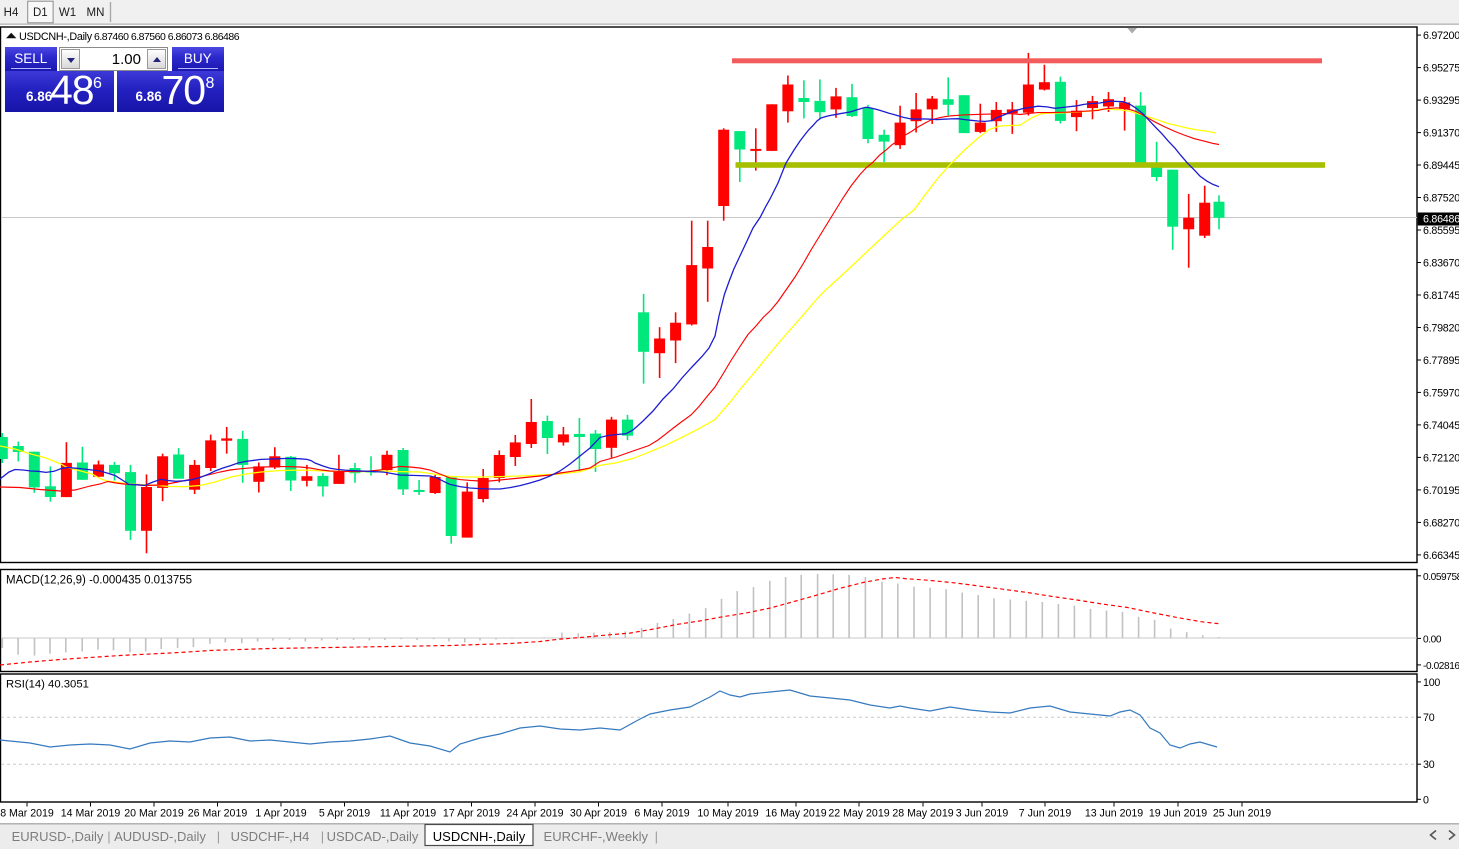 Image resolution: width=1459 pixels, height=849 pixels. Describe the element at coordinates (1441, 101) in the screenshot. I see `svg-text: 6.93295` at that location.